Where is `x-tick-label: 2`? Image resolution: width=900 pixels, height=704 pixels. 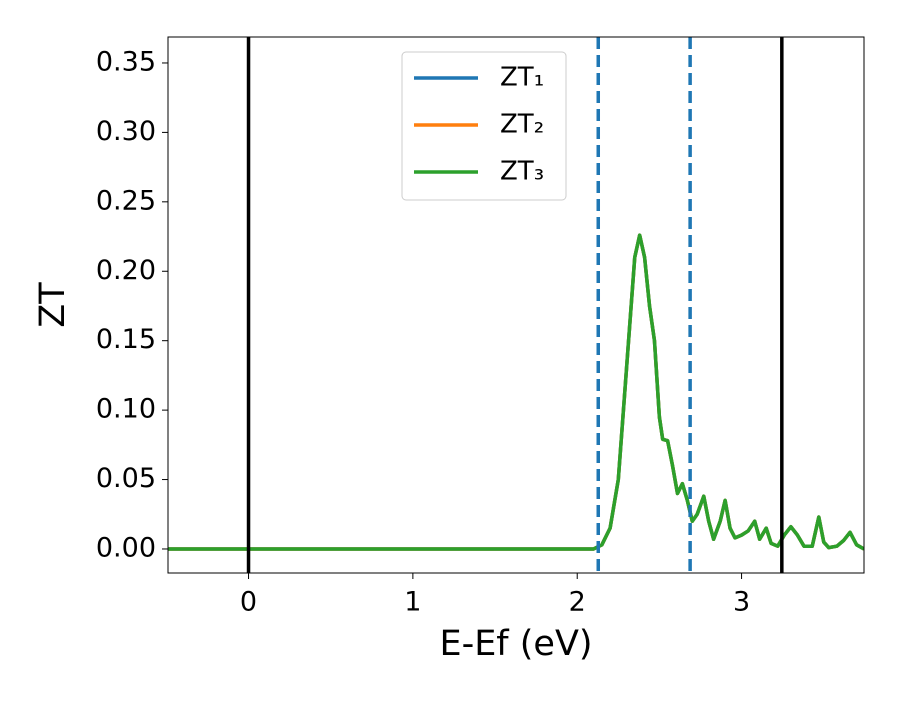
x-tick-label: 2 is located at coordinates (577, 602).